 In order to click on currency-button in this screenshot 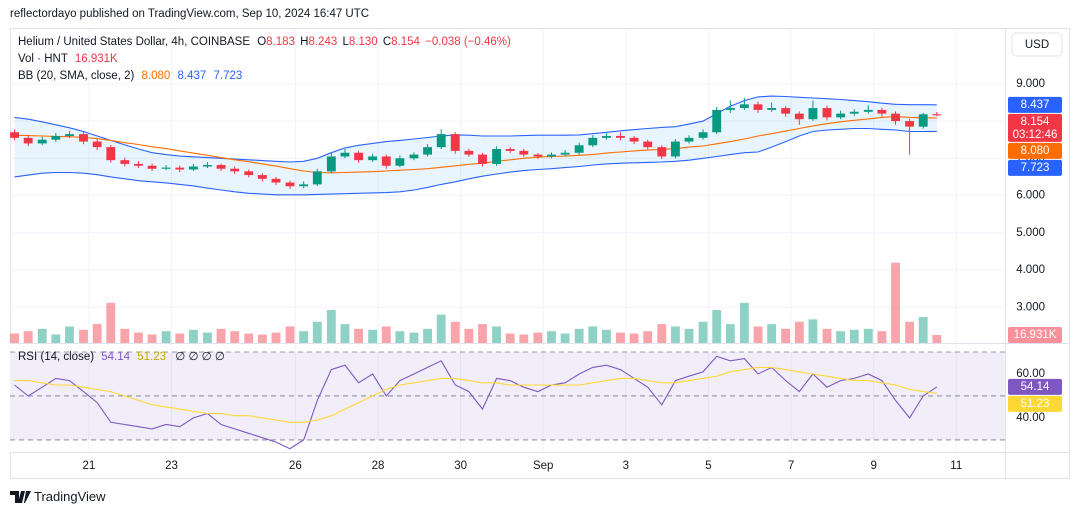, I will do `click(1037, 44)`.